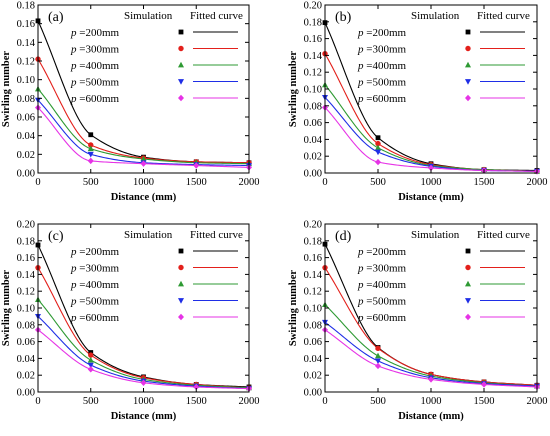  I want to click on y-axis-title: Swirling number, so click(6, 308).